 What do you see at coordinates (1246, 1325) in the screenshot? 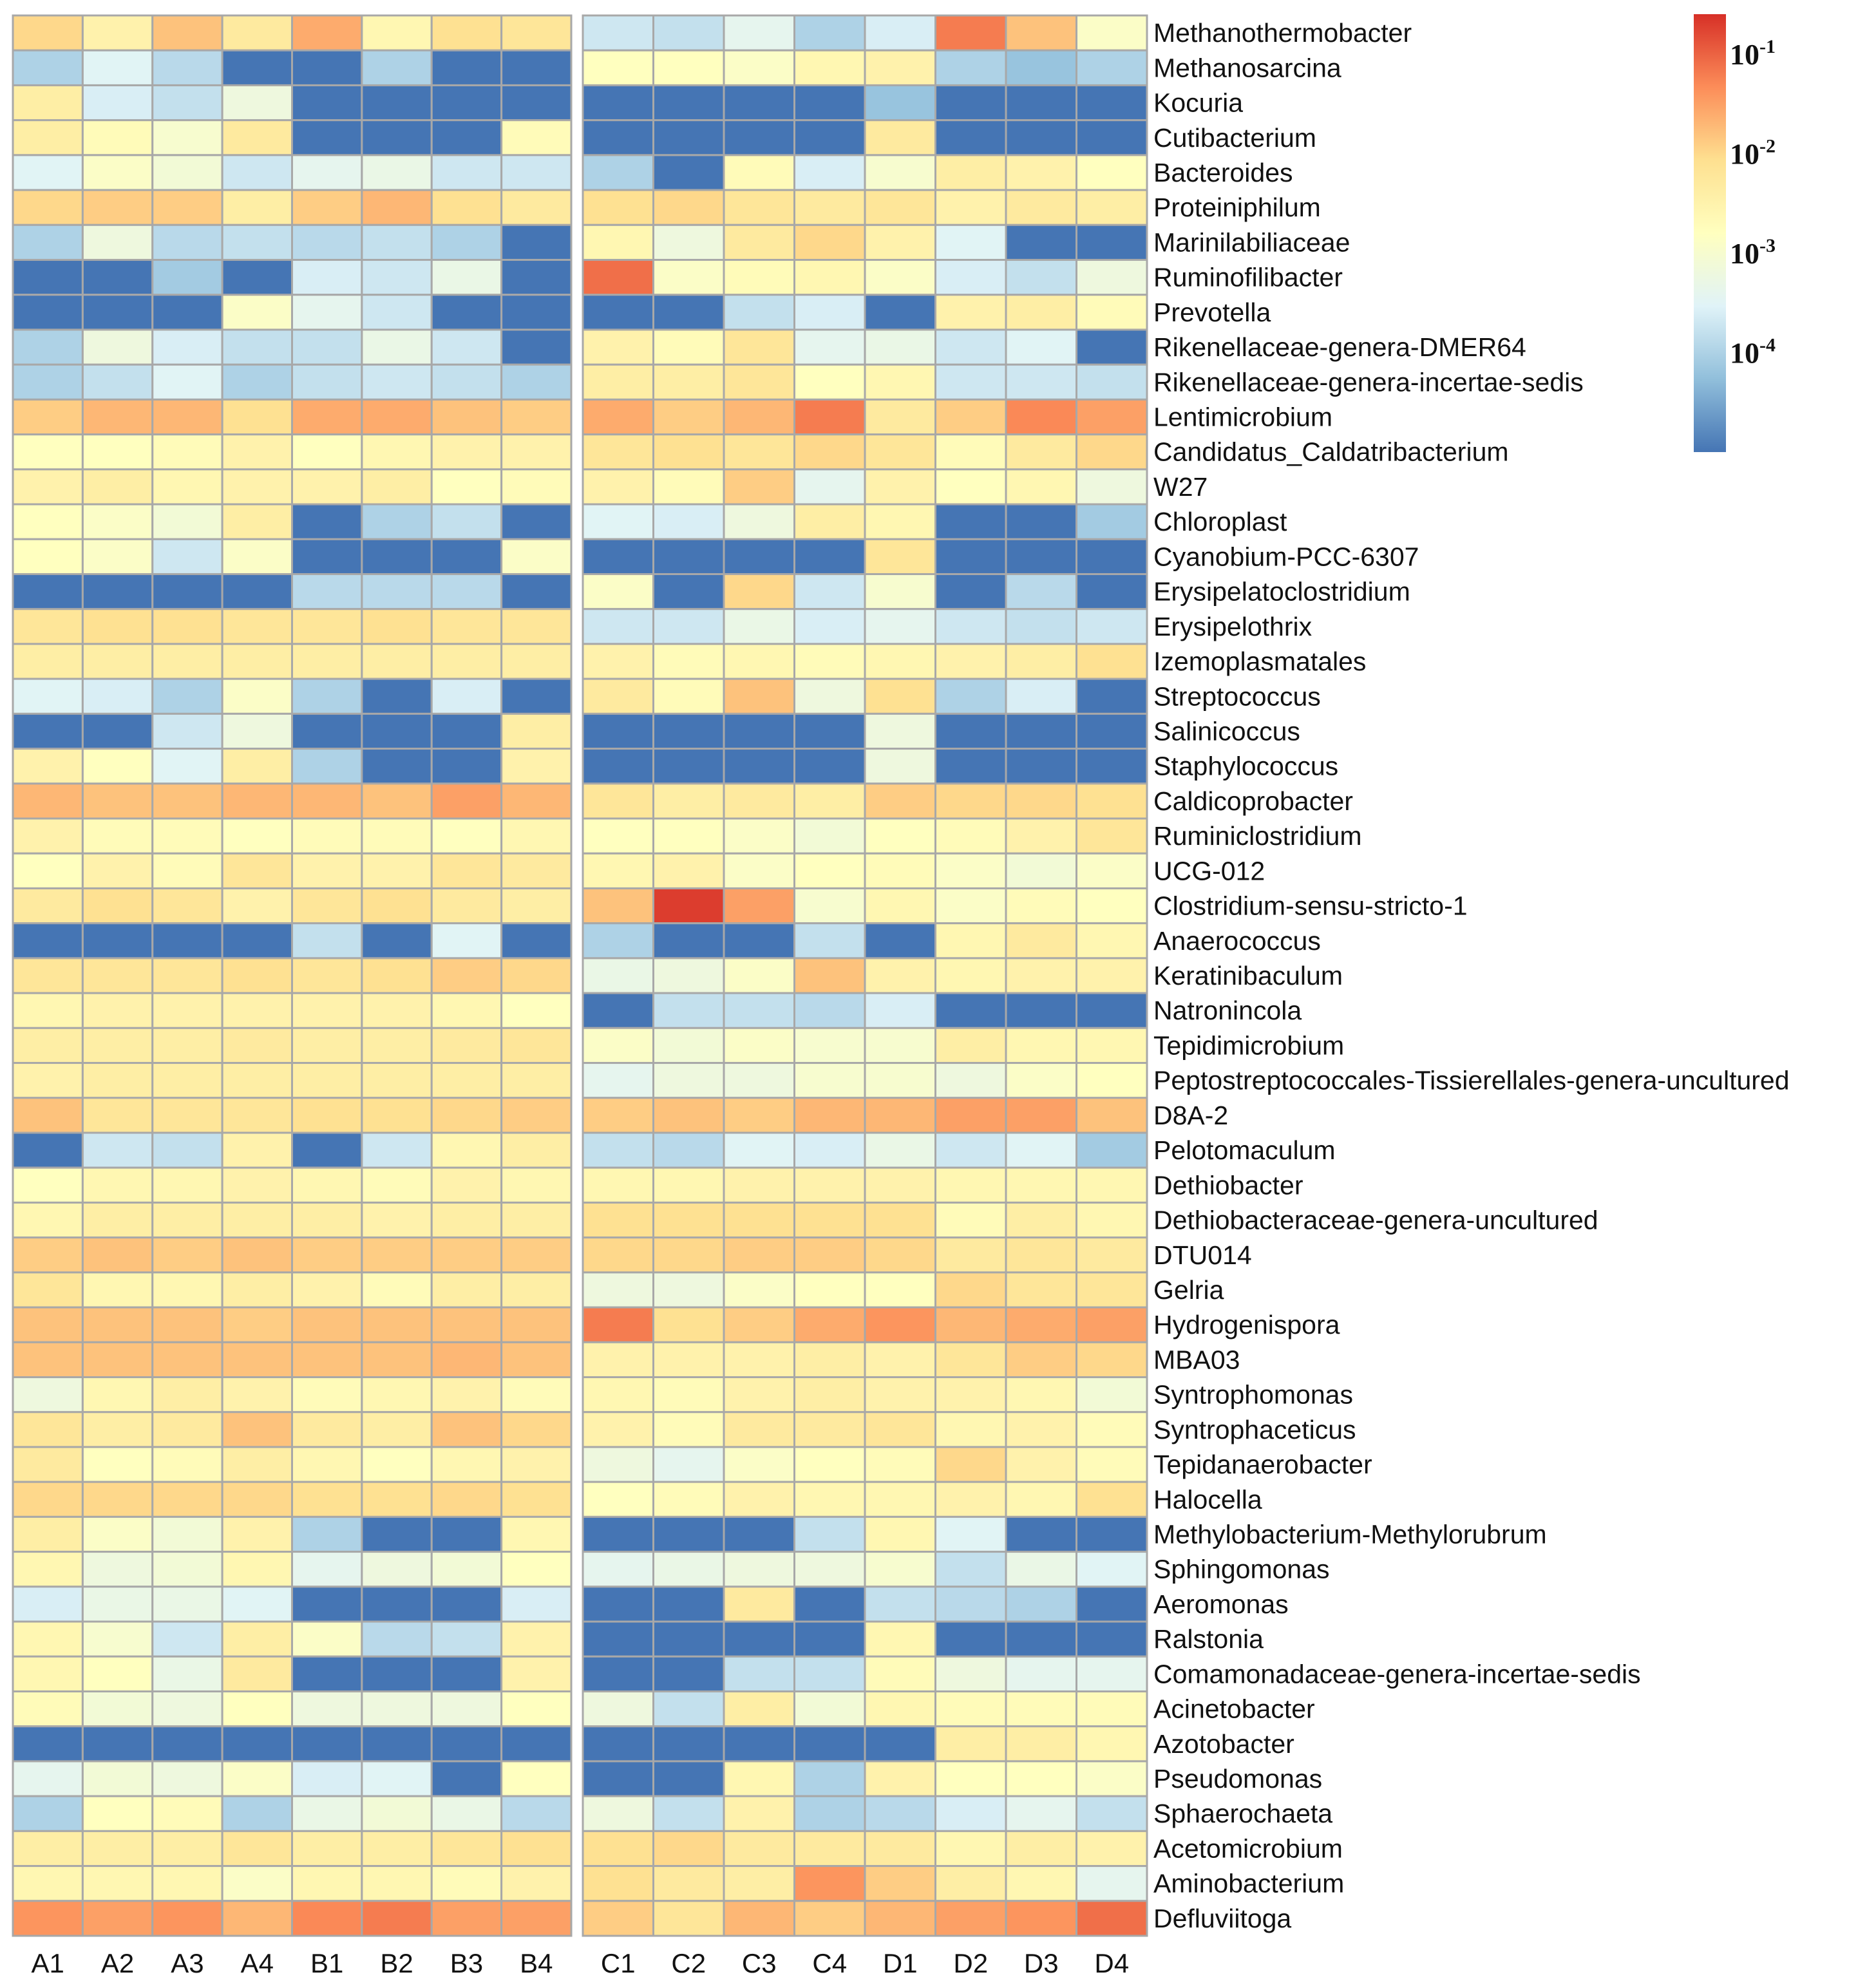
I see `row-label: Hydrogenispora` at bounding box center [1246, 1325].